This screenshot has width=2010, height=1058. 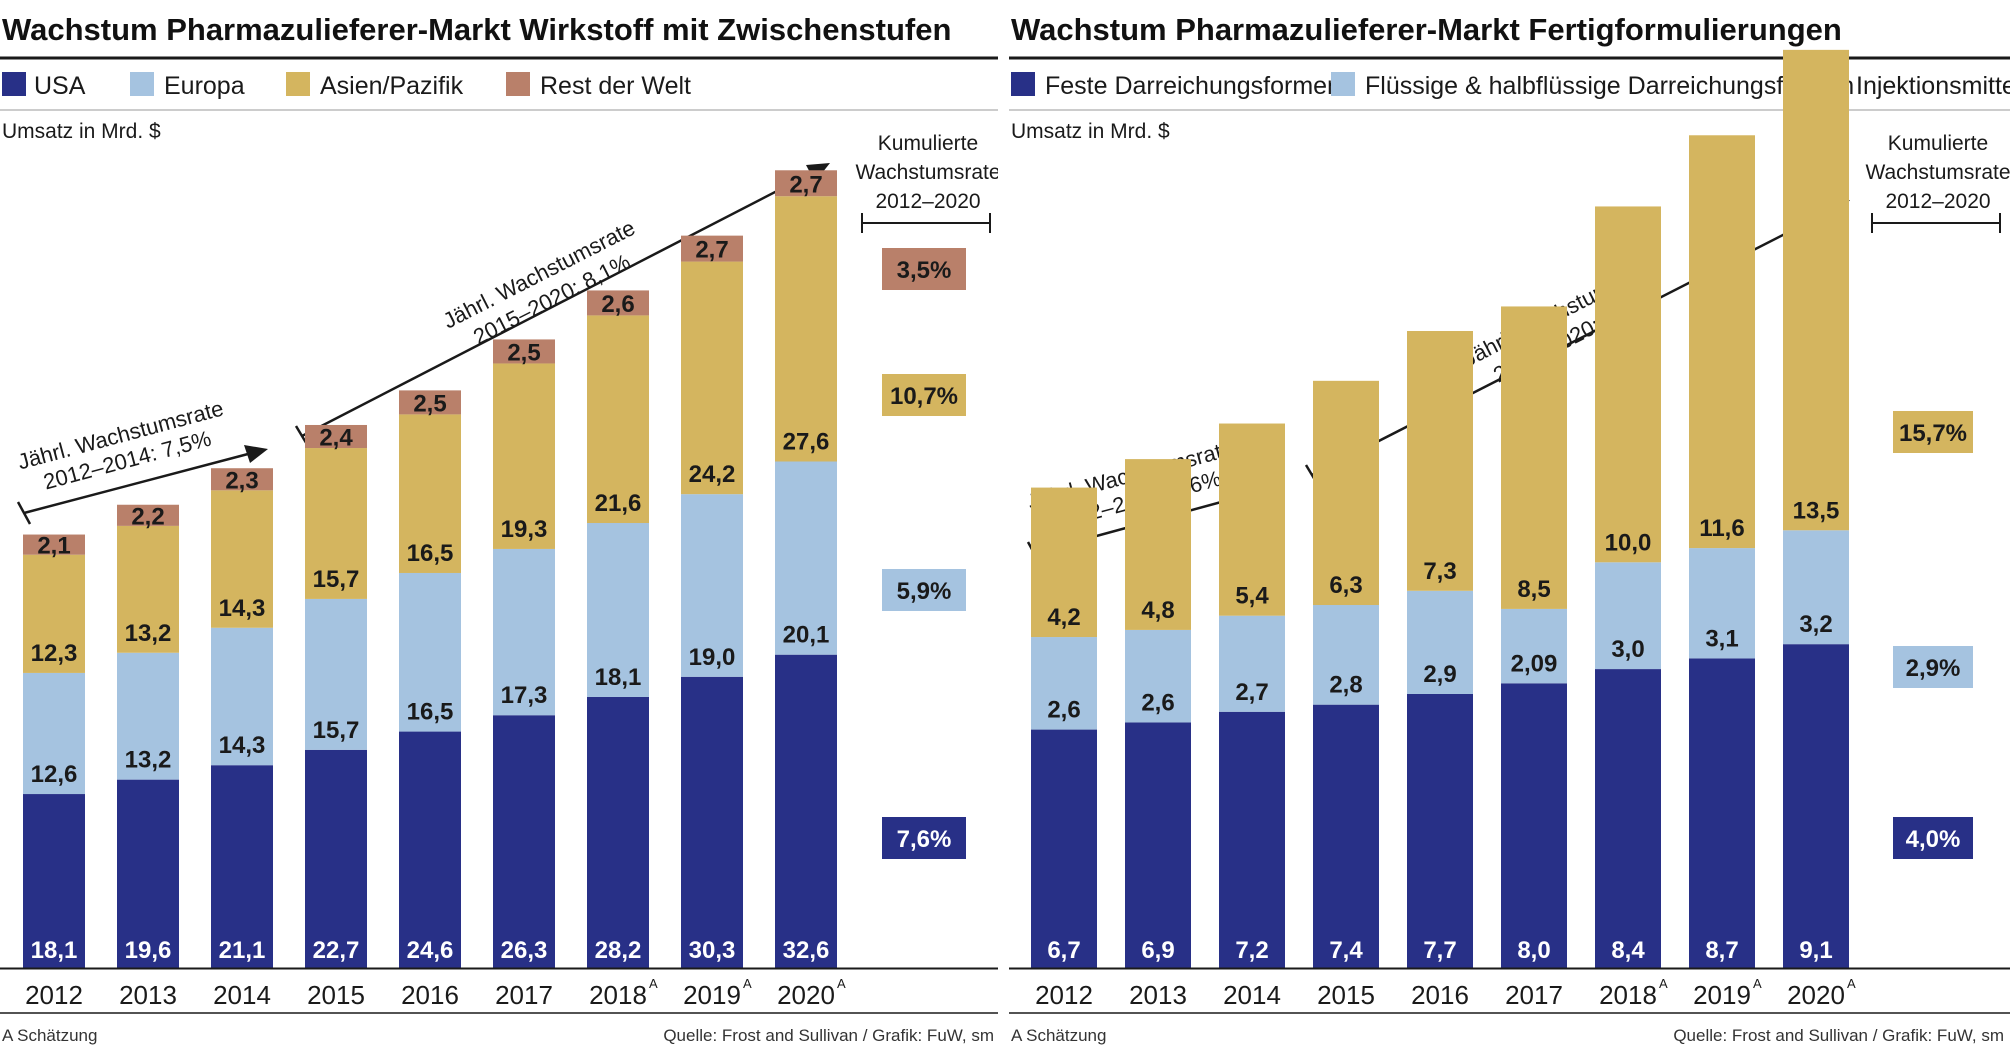 I want to click on bar-segment-injektionsmittel-2012, so click(x=1064, y=562).